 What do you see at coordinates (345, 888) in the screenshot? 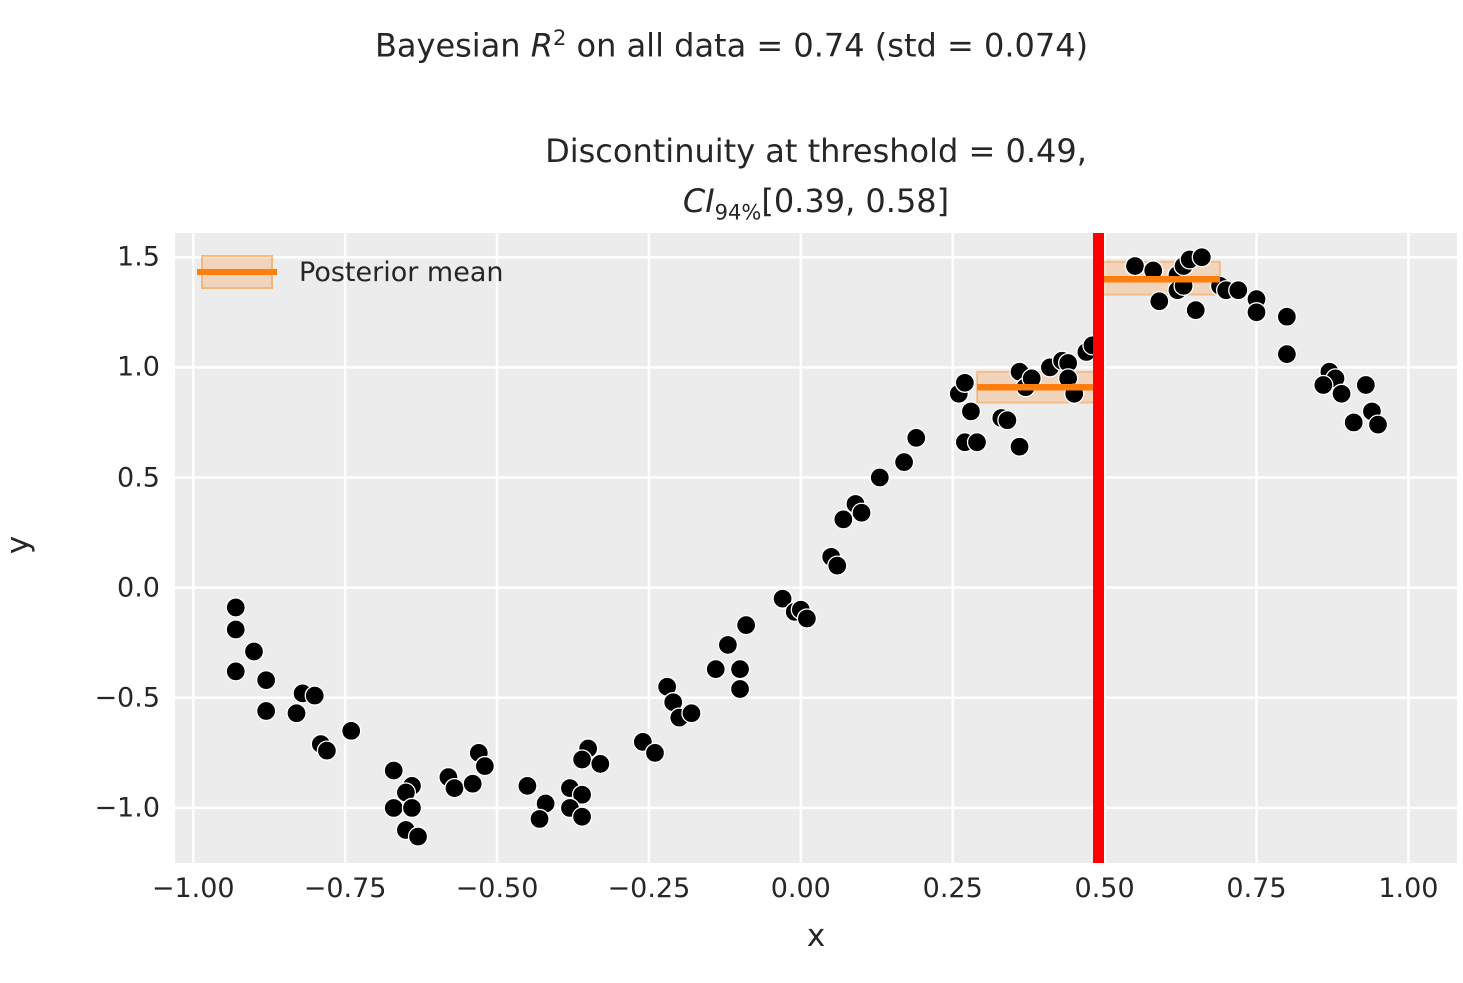
I see `x-tick-label: −0.75` at bounding box center [345, 888].